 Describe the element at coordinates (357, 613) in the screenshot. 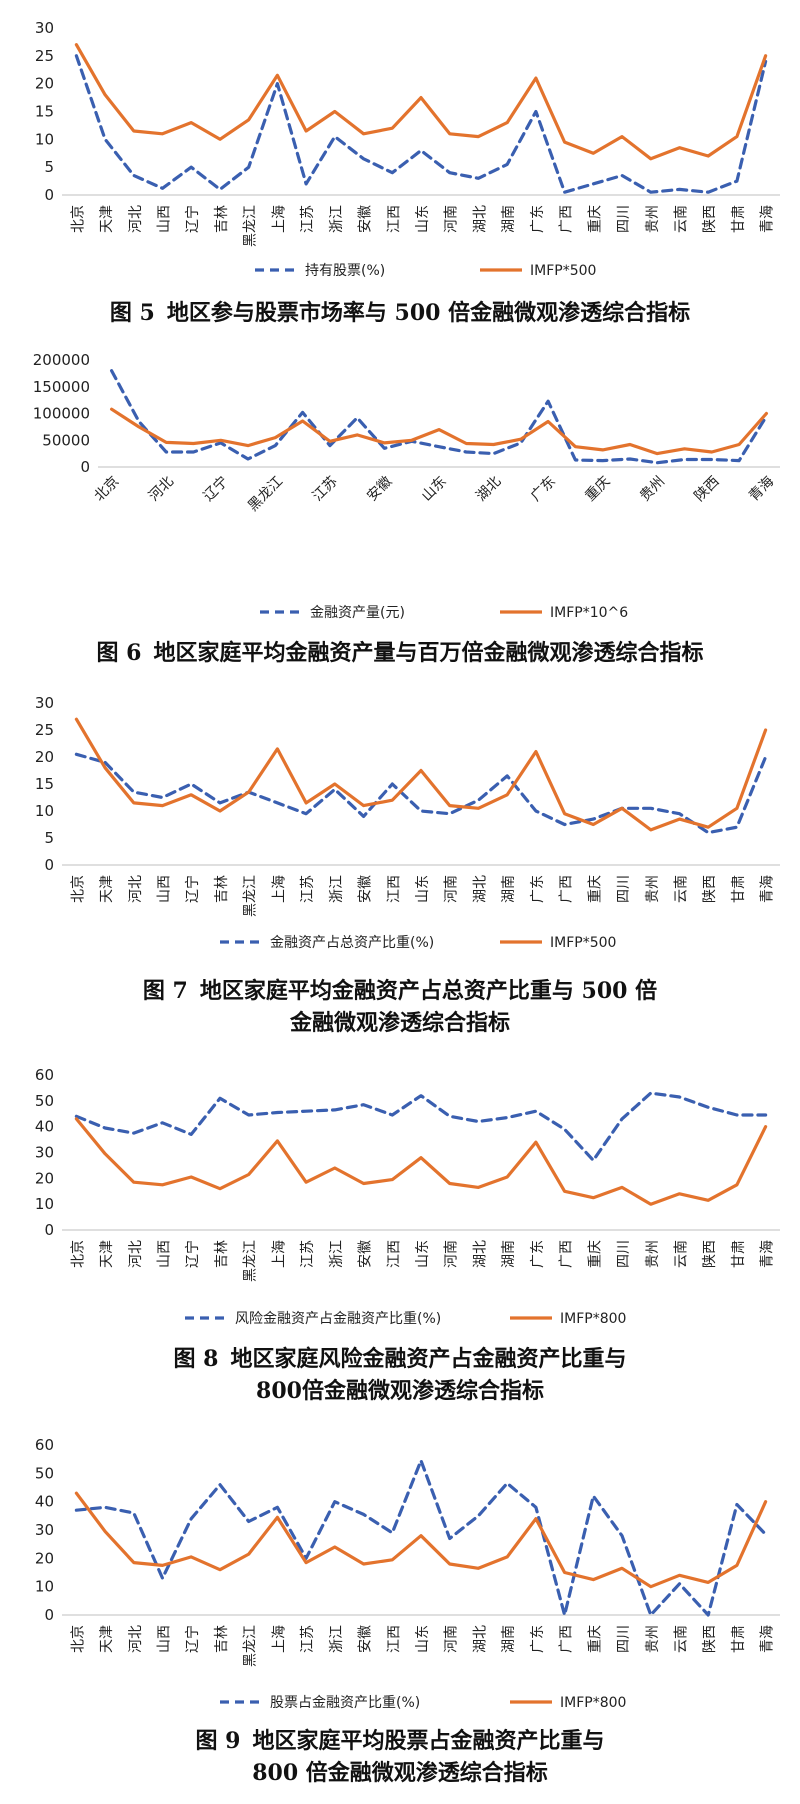

I see `legend-label: 金融资产量(元)` at that location.